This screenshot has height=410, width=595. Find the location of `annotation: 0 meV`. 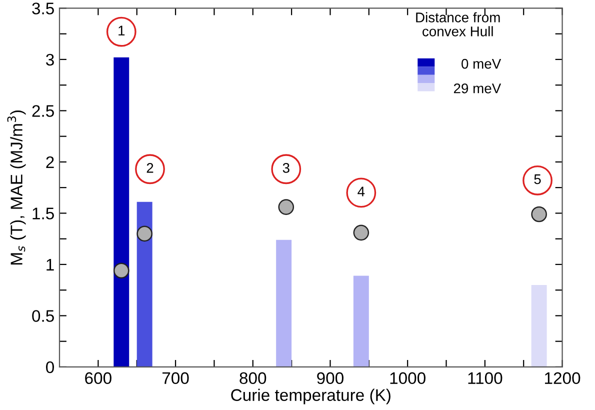

annotation: 0 meV is located at coordinates (482, 63).